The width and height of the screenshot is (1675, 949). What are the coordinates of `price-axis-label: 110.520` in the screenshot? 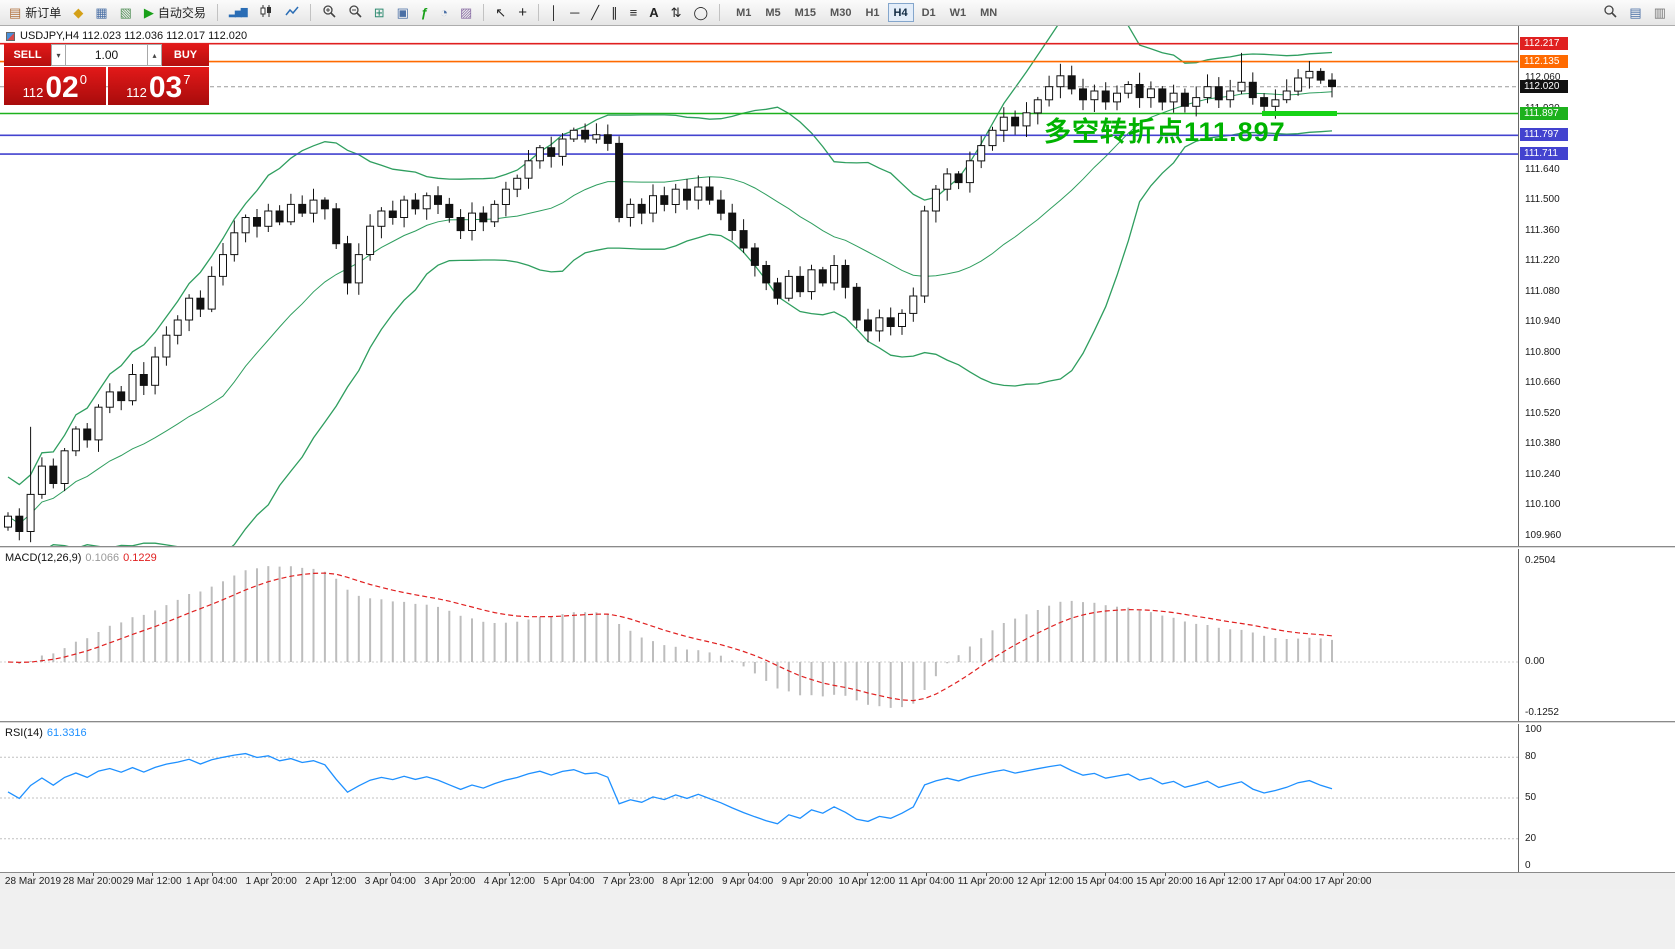 It's located at (1543, 413).